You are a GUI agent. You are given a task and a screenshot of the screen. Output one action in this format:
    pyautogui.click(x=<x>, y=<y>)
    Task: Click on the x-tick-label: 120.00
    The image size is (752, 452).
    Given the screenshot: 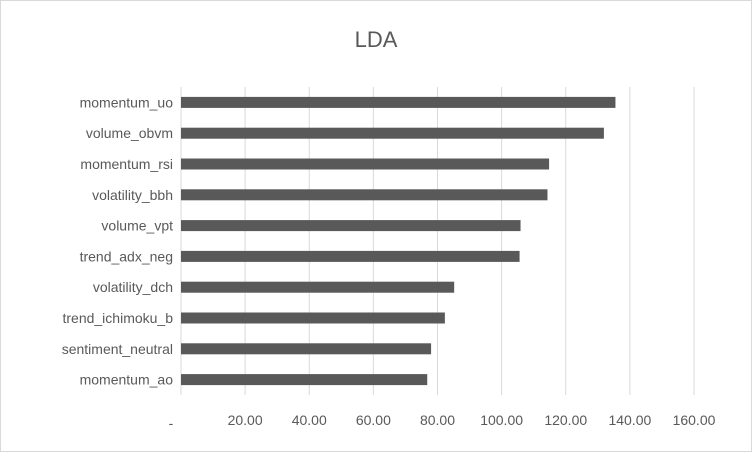 What is the action you would take?
    pyautogui.click(x=565, y=420)
    